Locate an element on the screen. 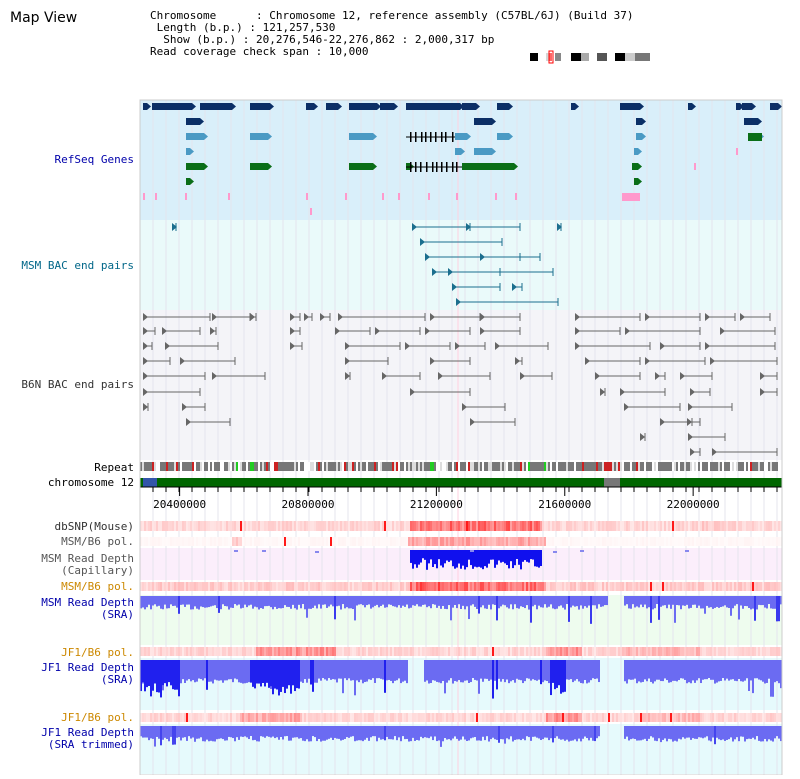  track-label-msm-b6-pol-2: MSM/B6 pol. is located at coordinates (97, 586).